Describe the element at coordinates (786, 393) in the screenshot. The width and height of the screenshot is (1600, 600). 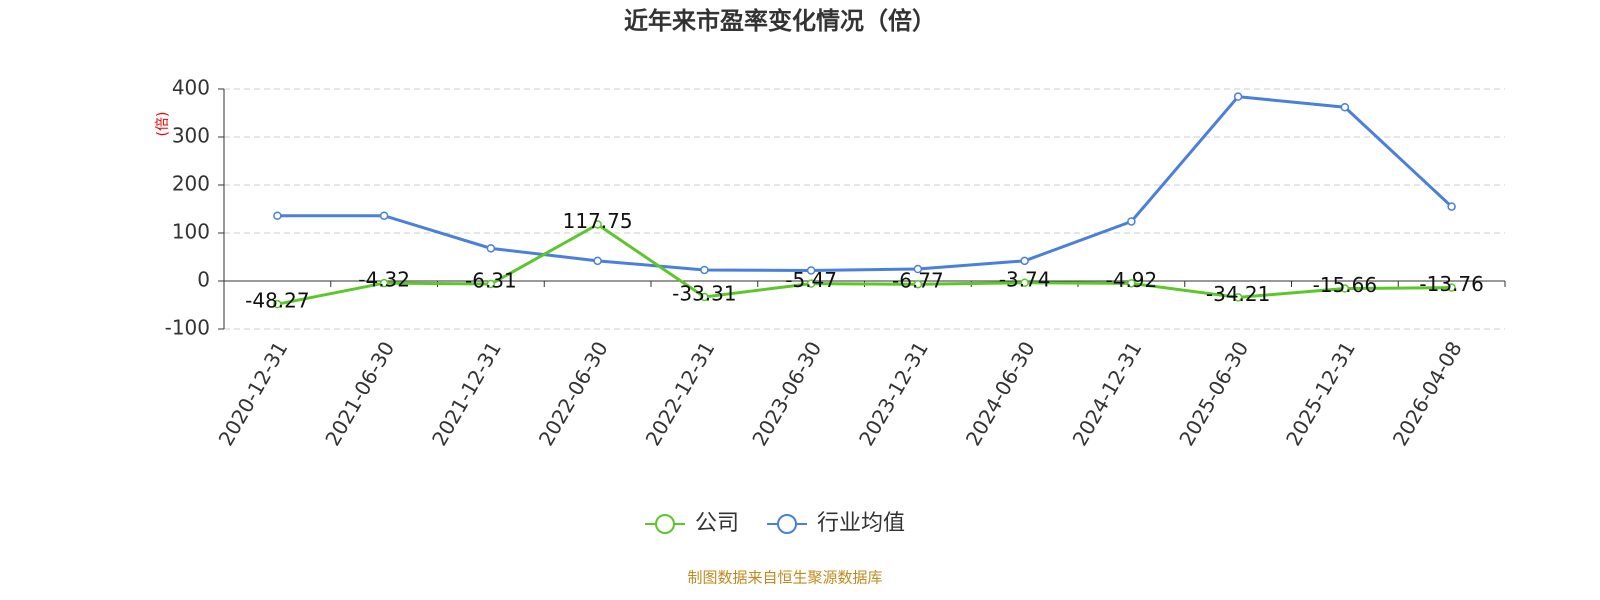
I see `x-tick-label: 2023-06-30` at that location.